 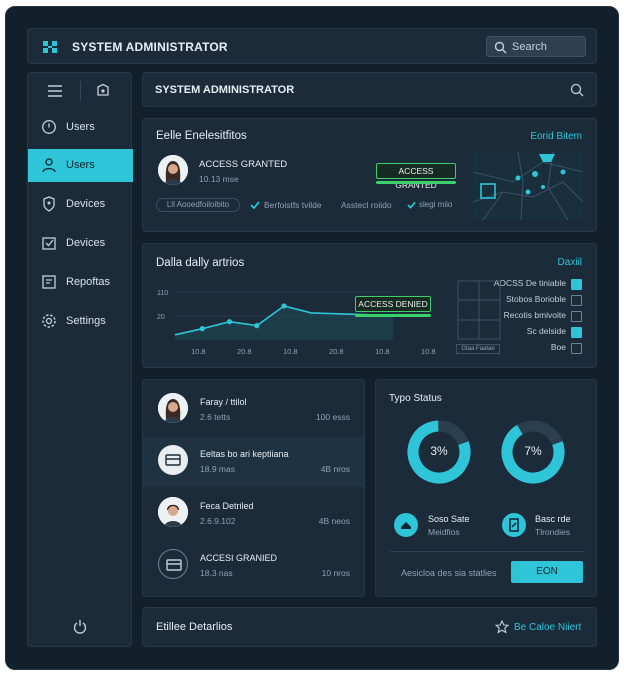 I want to click on sidebar-header, so click(x=80, y=91).